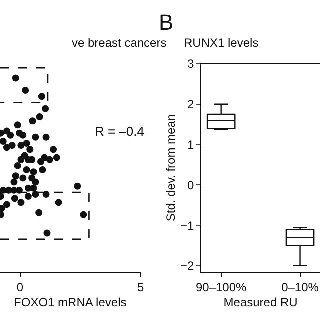 Image resolution: width=320 pixels, height=320 pixels. What do you see at coordinates (20, 287) in the screenshot?
I see `x-tick-label: 0` at bounding box center [20, 287].